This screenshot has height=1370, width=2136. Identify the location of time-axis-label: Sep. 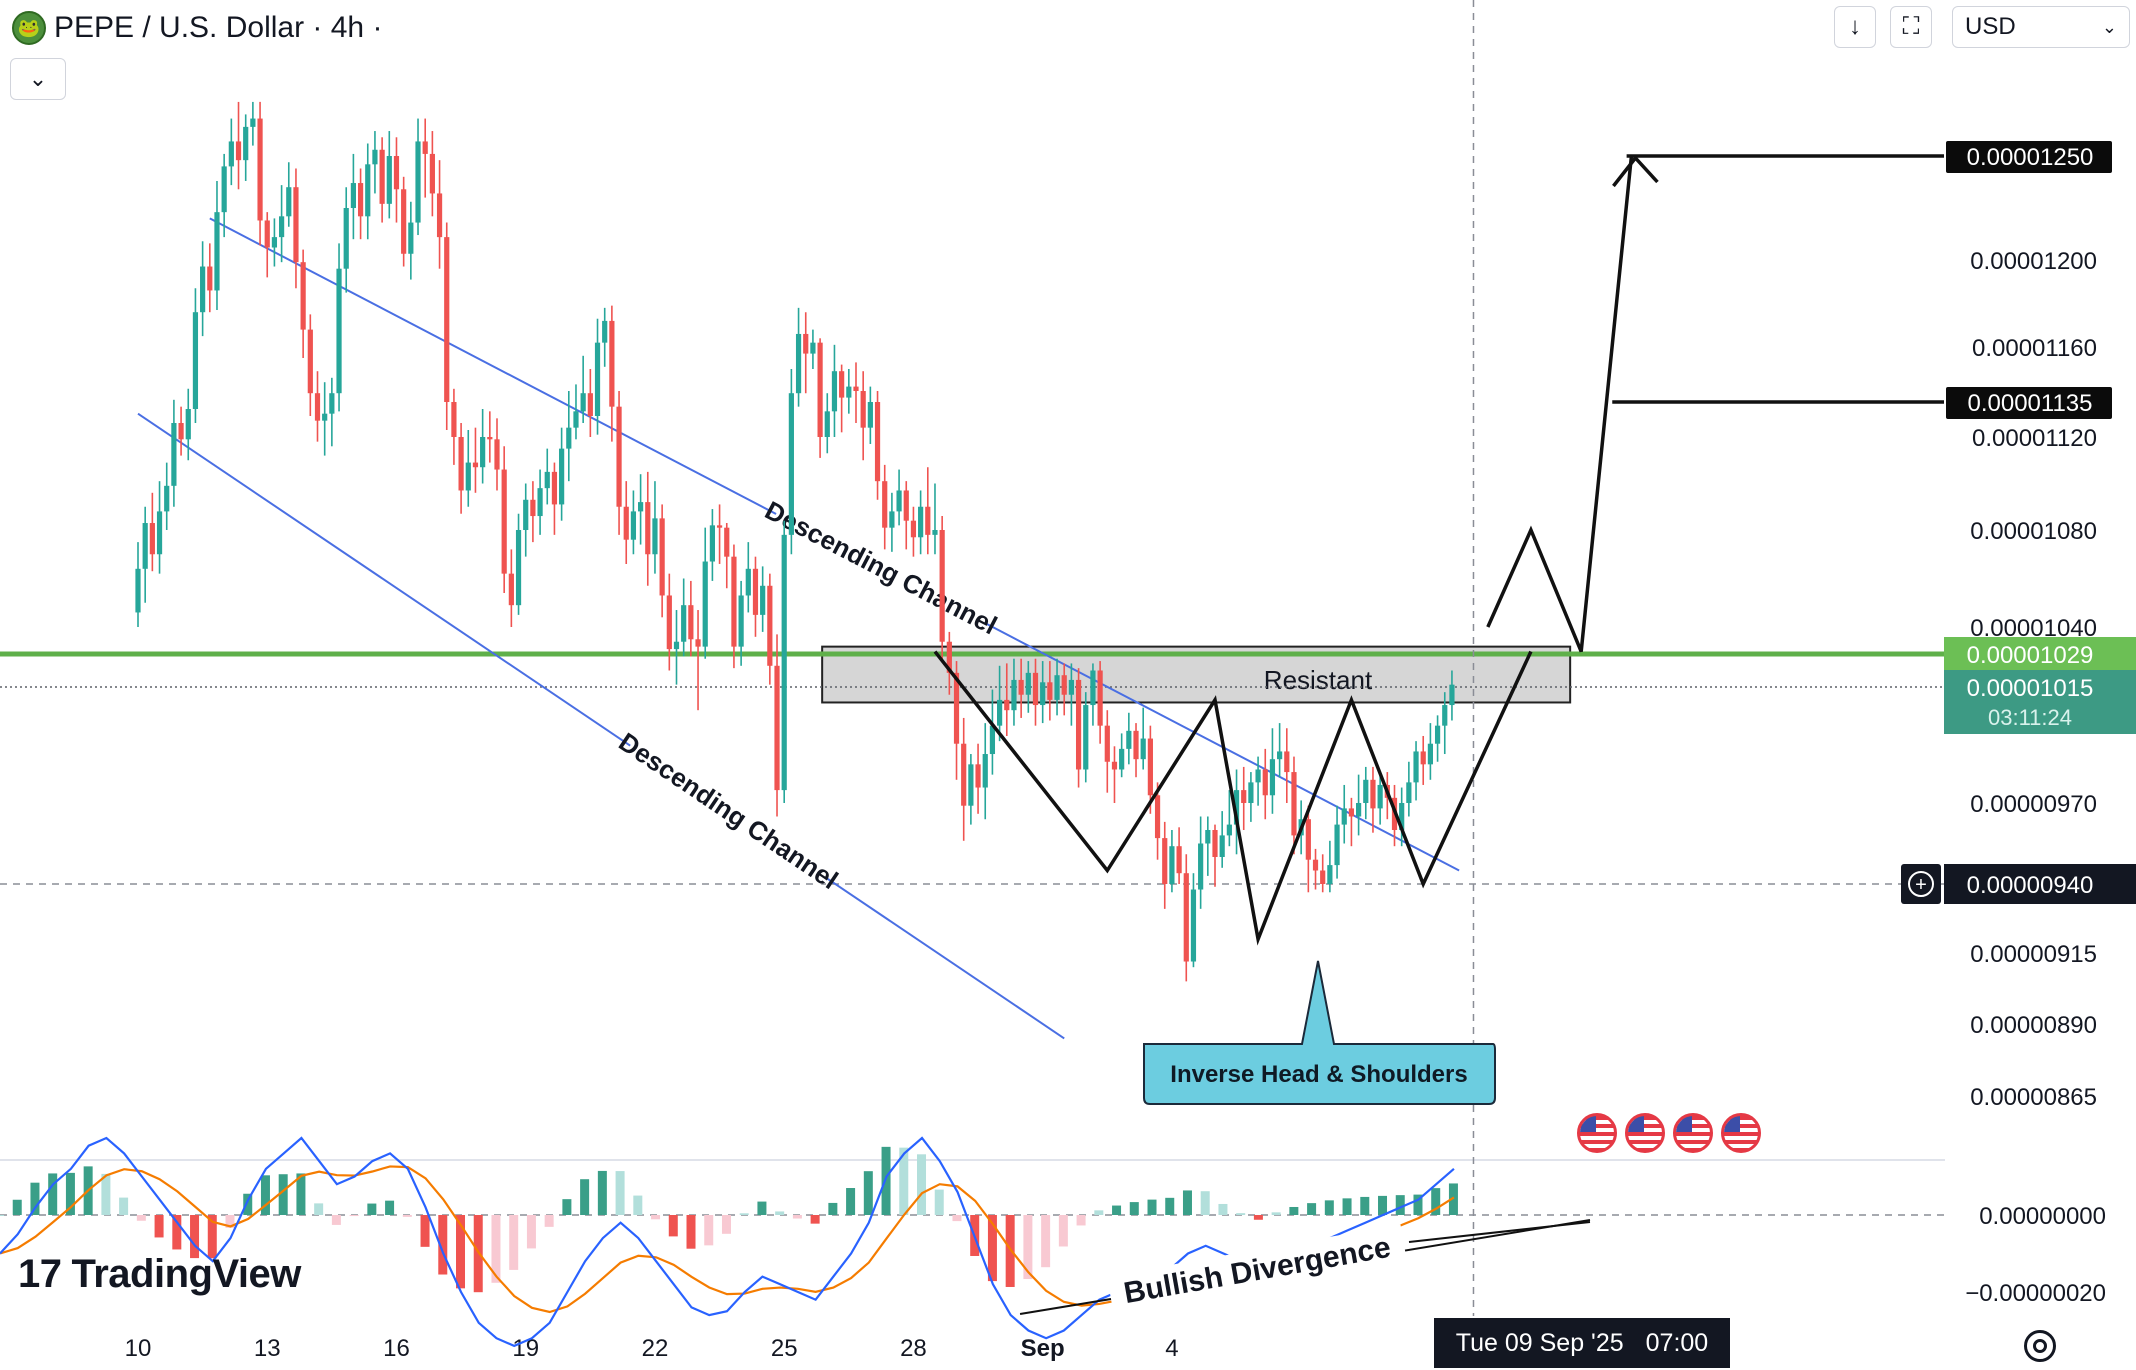
(1043, 1348).